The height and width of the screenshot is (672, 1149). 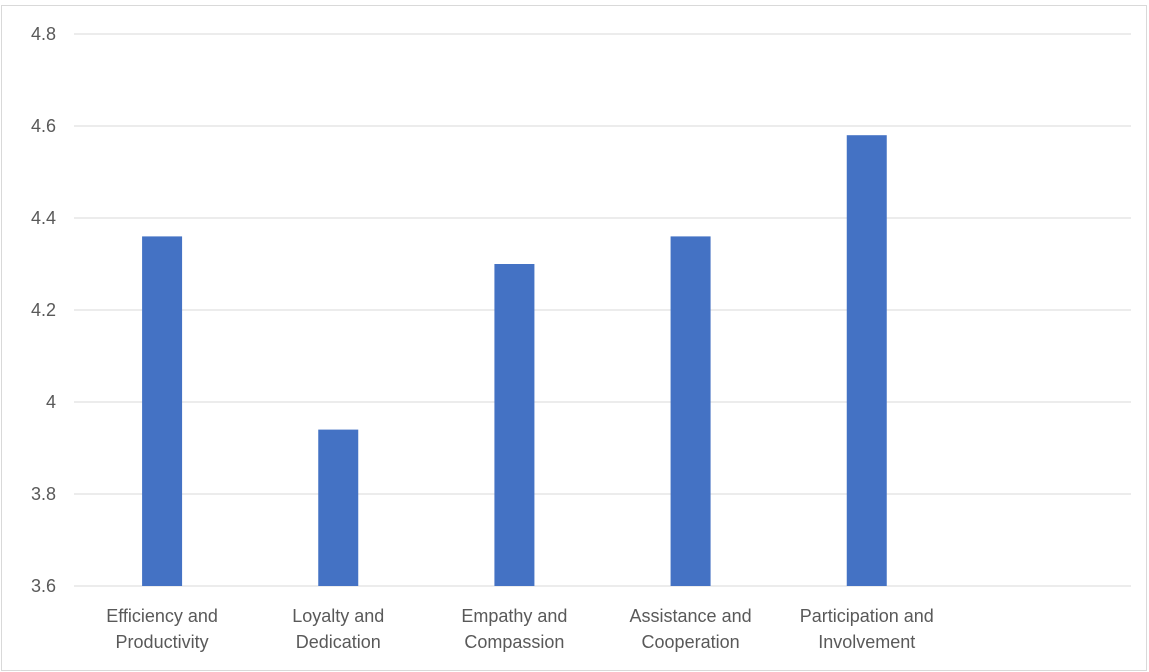 What do you see at coordinates (691, 642) in the screenshot?
I see `x-tick-label: Cooperation` at bounding box center [691, 642].